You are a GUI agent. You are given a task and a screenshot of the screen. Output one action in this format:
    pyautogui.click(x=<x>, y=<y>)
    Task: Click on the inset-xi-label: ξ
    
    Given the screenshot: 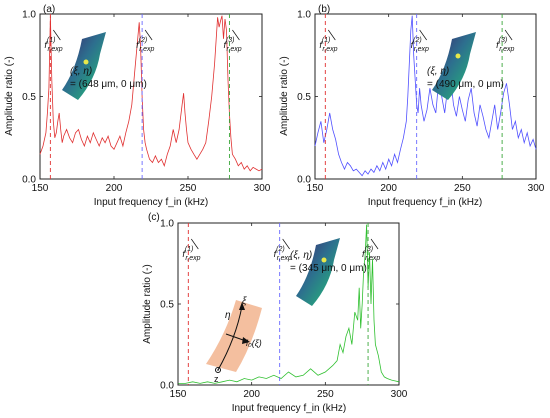 What is the action you would take?
    pyautogui.click(x=244, y=301)
    